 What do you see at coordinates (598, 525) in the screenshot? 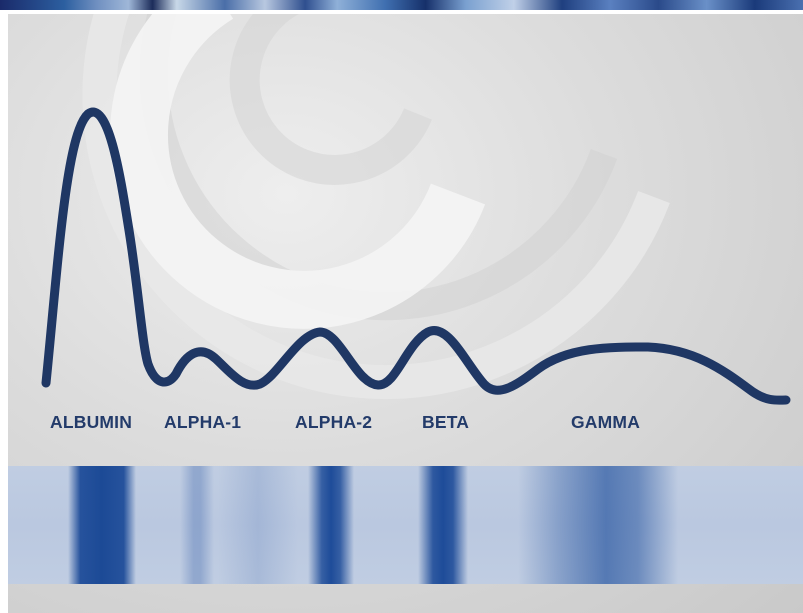
I see `gamma-band` at bounding box center [598, 525].